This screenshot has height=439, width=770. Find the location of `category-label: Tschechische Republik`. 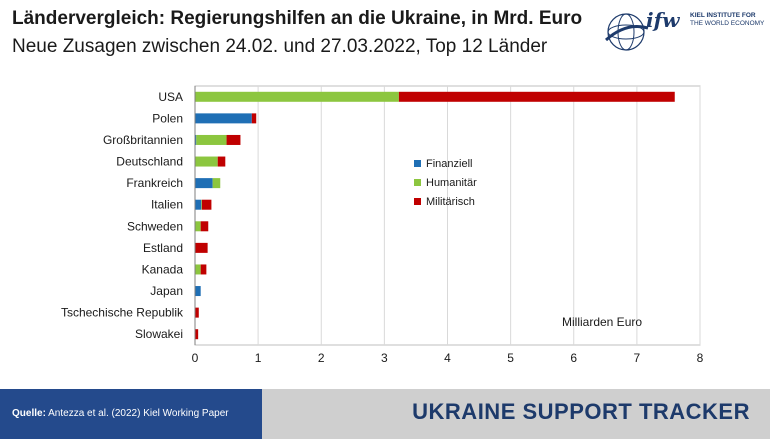

category-label: Tschechische Republik is located at coordinates (122, 313).